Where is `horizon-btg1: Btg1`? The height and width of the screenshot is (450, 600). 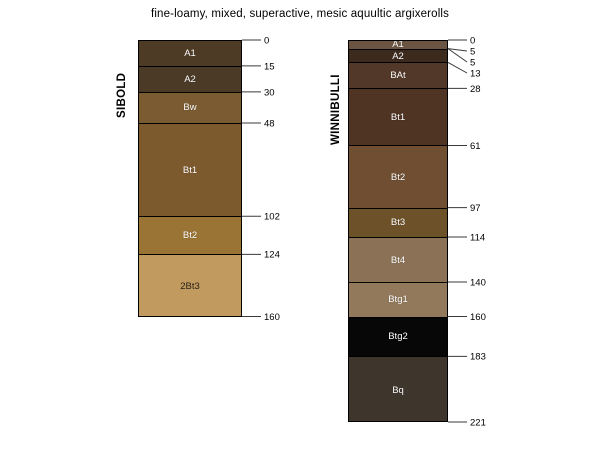 horizon-btg1: Btg1 is located at coordinates (398, 300).